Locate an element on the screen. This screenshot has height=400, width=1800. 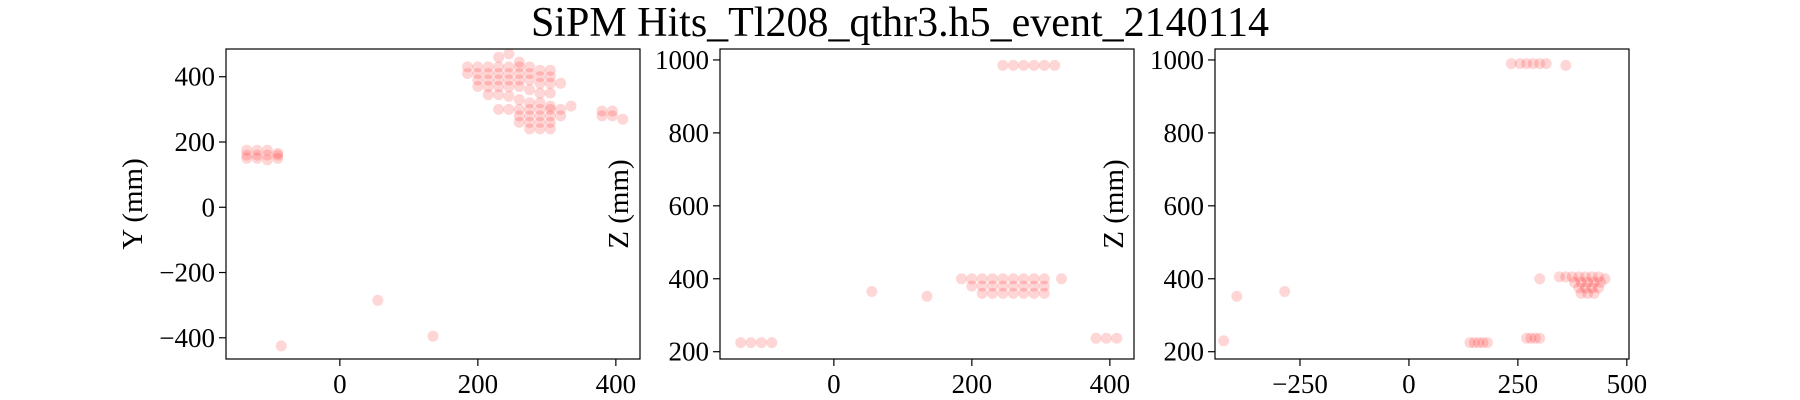
figure-title: SiPM Hits_Tl208_qthr3.h5_event_2140114 is located at coordinates (900, 23).